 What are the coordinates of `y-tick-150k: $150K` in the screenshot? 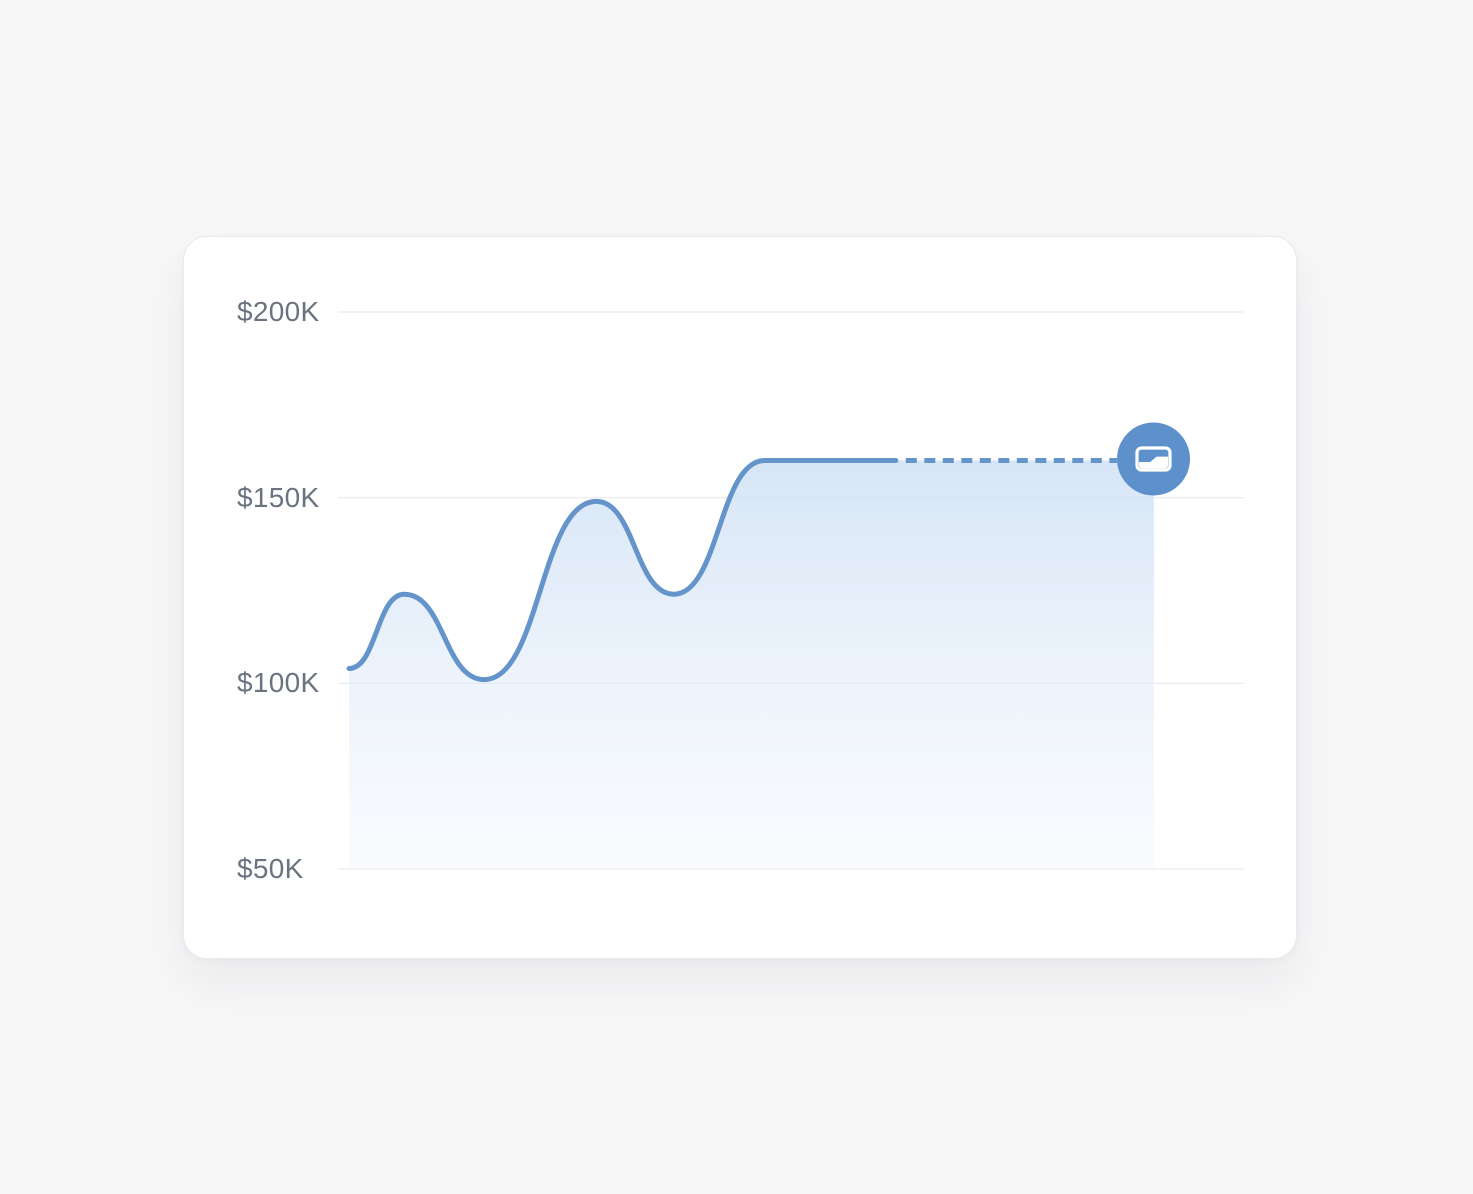 It's located at (278, 497).